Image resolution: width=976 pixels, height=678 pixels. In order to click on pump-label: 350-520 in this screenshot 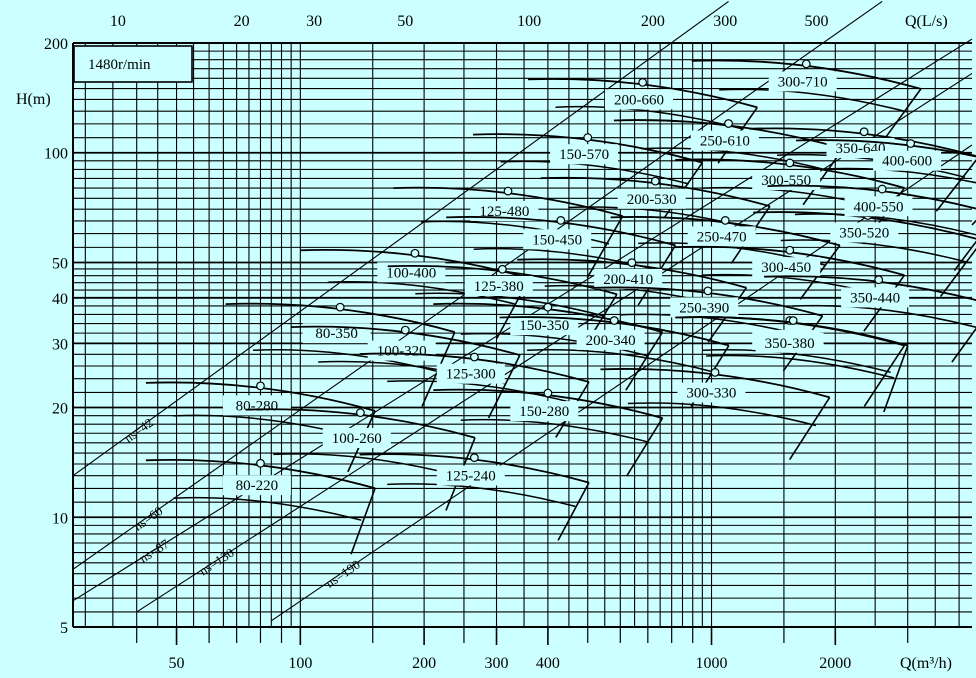, I will do `click(864, 234)`.